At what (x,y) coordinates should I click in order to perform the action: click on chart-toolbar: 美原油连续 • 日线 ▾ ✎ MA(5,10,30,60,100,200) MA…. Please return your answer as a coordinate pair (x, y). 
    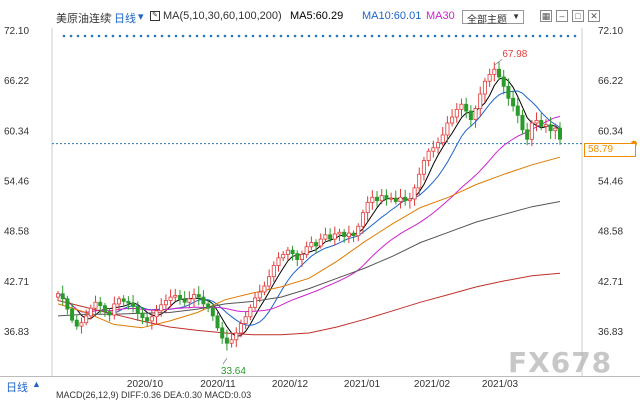
    Looking at the image, I should click on (320, 16).